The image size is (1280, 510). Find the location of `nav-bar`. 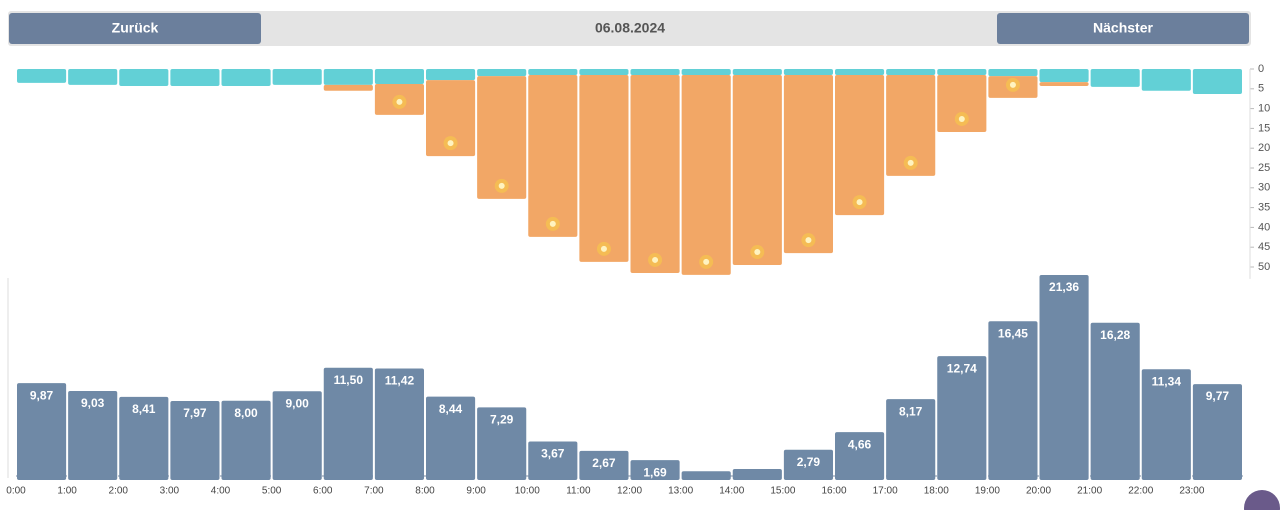

nav-bar is located at coordinates (629, 28).